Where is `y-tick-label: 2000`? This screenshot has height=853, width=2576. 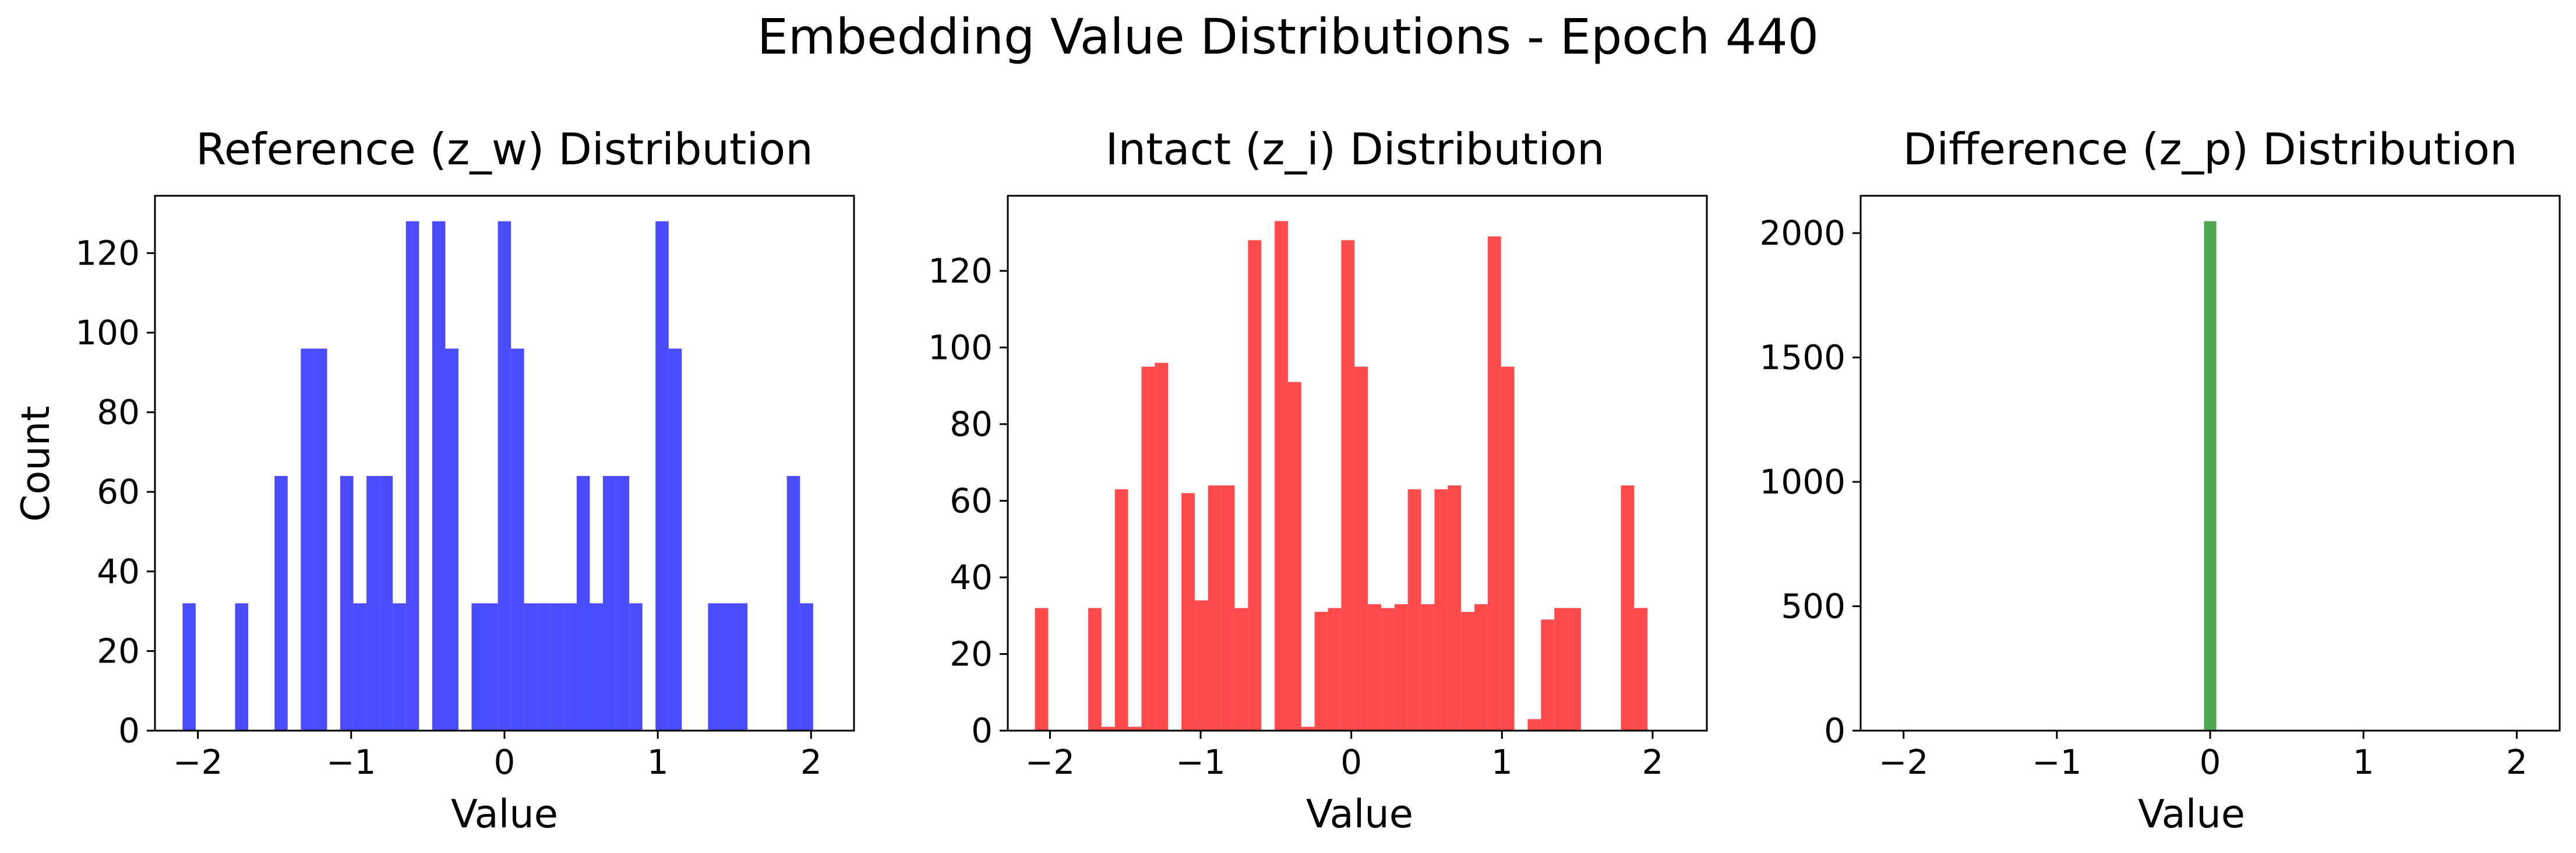
y-tick-label: 2000 is located at coordinates (1802, 233).